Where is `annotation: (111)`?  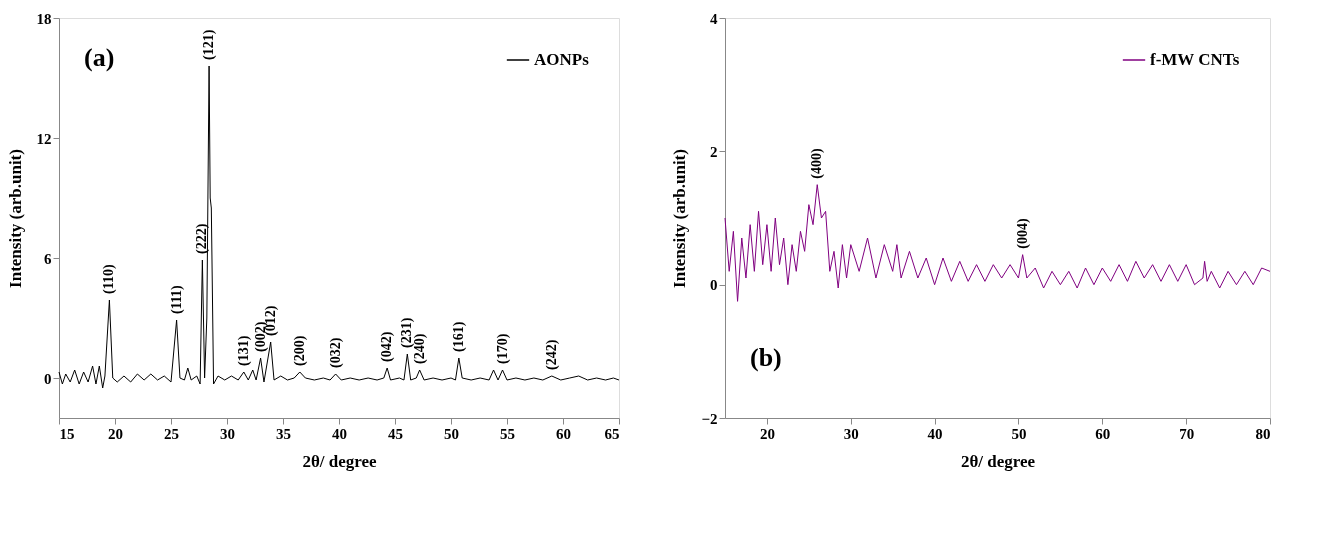
annotation: (111) is located at coordinates (176, 299).